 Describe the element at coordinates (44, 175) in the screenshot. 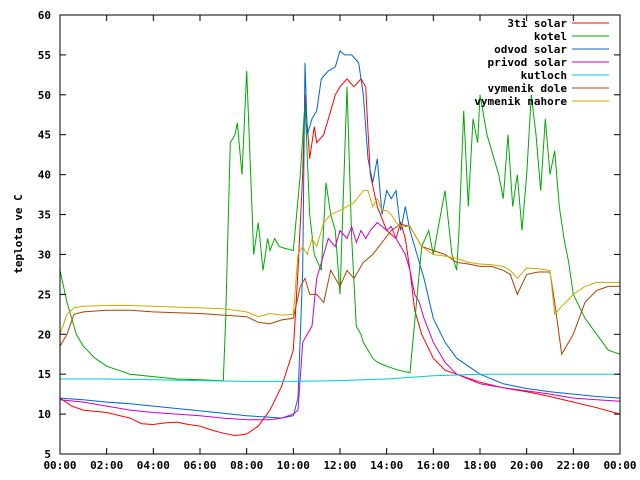

I see `y-tick-label: 40` at that location.